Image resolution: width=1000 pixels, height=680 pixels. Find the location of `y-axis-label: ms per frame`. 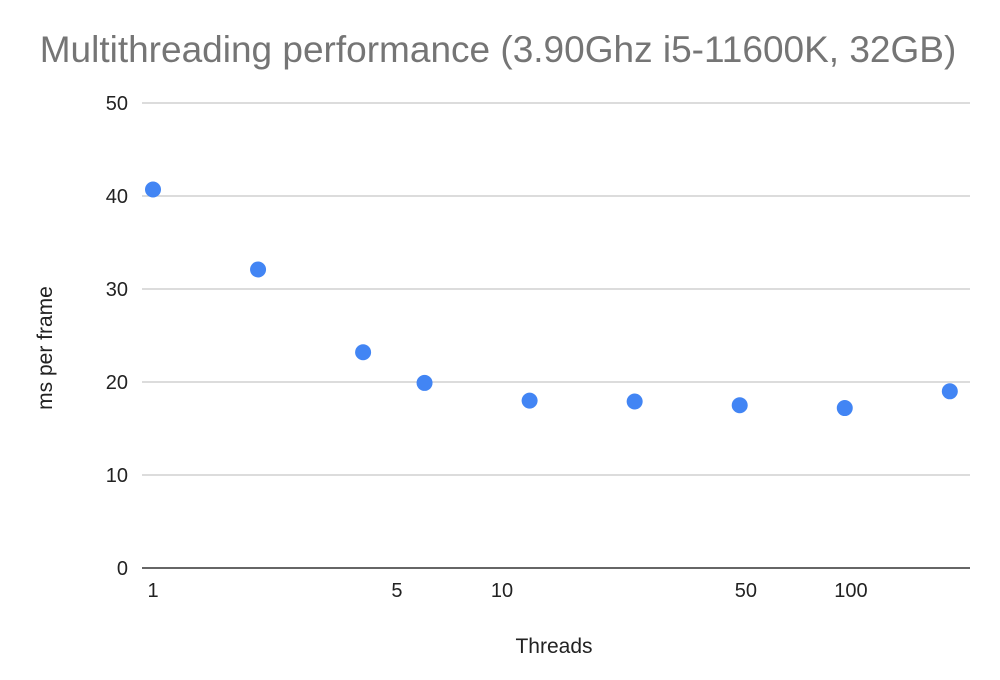

y-axis-label: ms per frame is located at coordinates (45, 348).